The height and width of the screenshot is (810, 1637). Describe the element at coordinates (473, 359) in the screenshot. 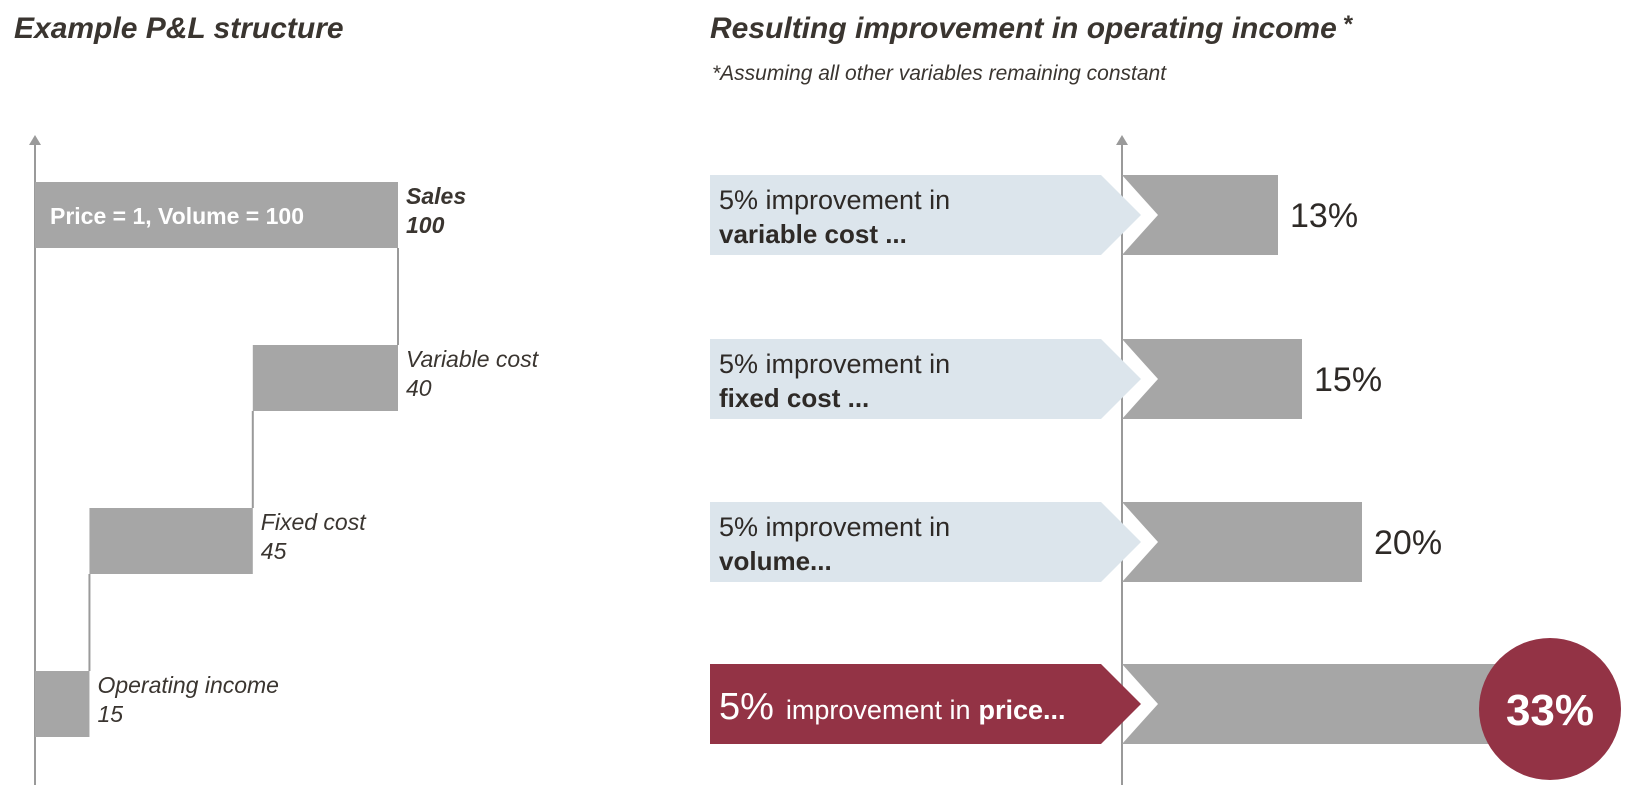

I see `waterfall-label-variable-cost: Variable cost` at that location.